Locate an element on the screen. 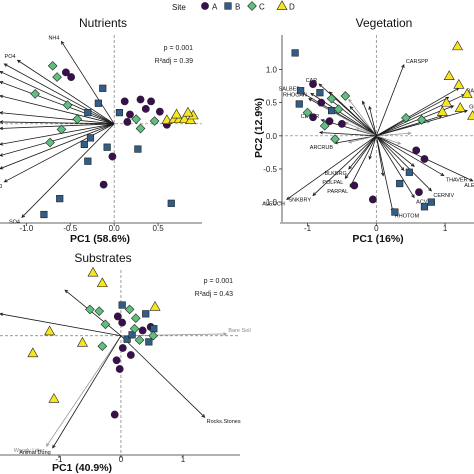 The width and height of the screenshot is (474, 474). y-tick-label: -0.5 is located at coordinates (270, 169).